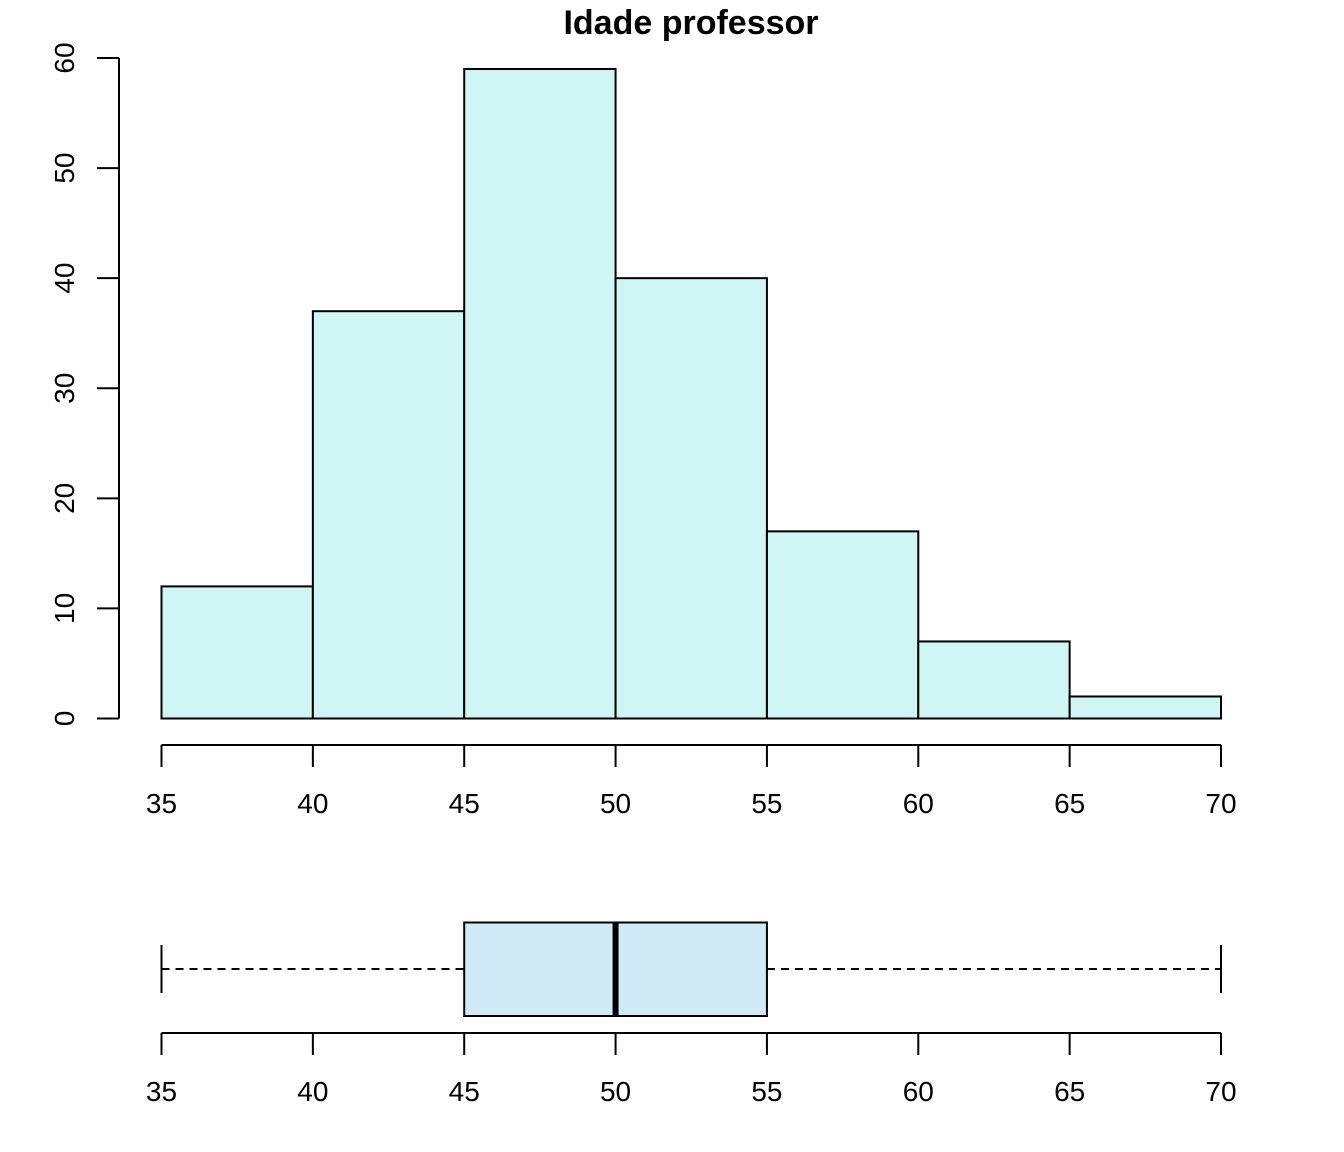  What do you see at coordinates (312, 803) in the screenshot?
I see `histogram-x-tick-label: 40` at bounding box center [312, 803].